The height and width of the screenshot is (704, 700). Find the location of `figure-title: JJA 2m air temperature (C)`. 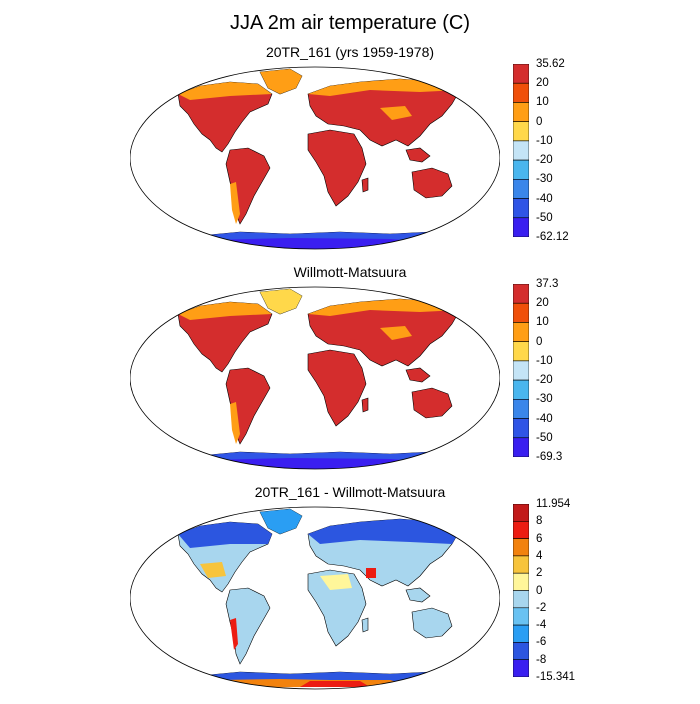

figure-title: JJA 2m air temperature (C) is located at coordinates (350, 23).